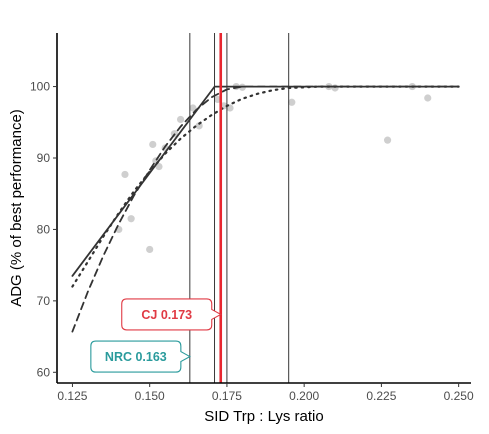 The image size is (489, 434). Describe the element at coordinates (156, 335) in the screenshot. I see `callouts: CJ 0.173 NRC 0.163` at that location.